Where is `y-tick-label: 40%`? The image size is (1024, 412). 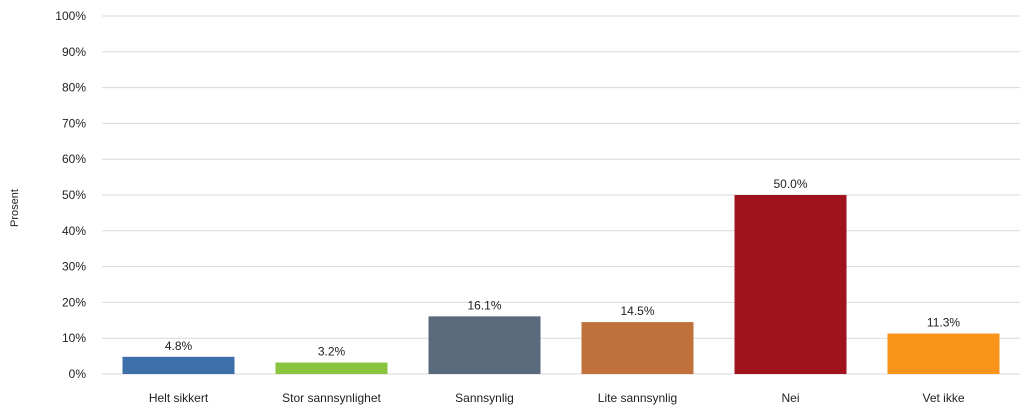 y-tick-label: 40% is located at coordinates (74, 231).